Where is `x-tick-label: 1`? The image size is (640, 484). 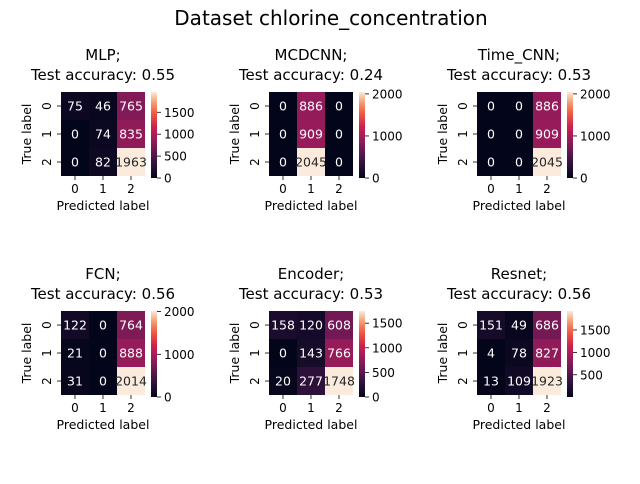
x-tick-label: 1 is located at coordinates (311, 408).